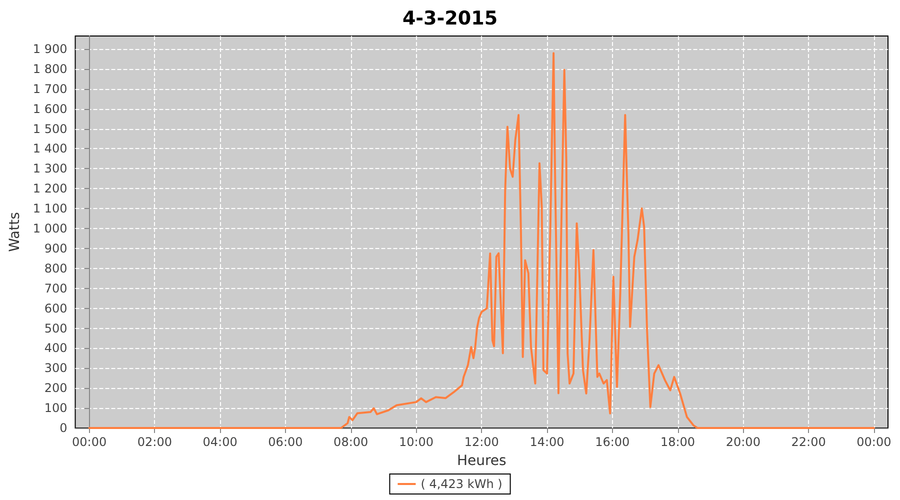 The image size is (900, 500). I want to click on y-tick-label: 200, so click(56, 388).